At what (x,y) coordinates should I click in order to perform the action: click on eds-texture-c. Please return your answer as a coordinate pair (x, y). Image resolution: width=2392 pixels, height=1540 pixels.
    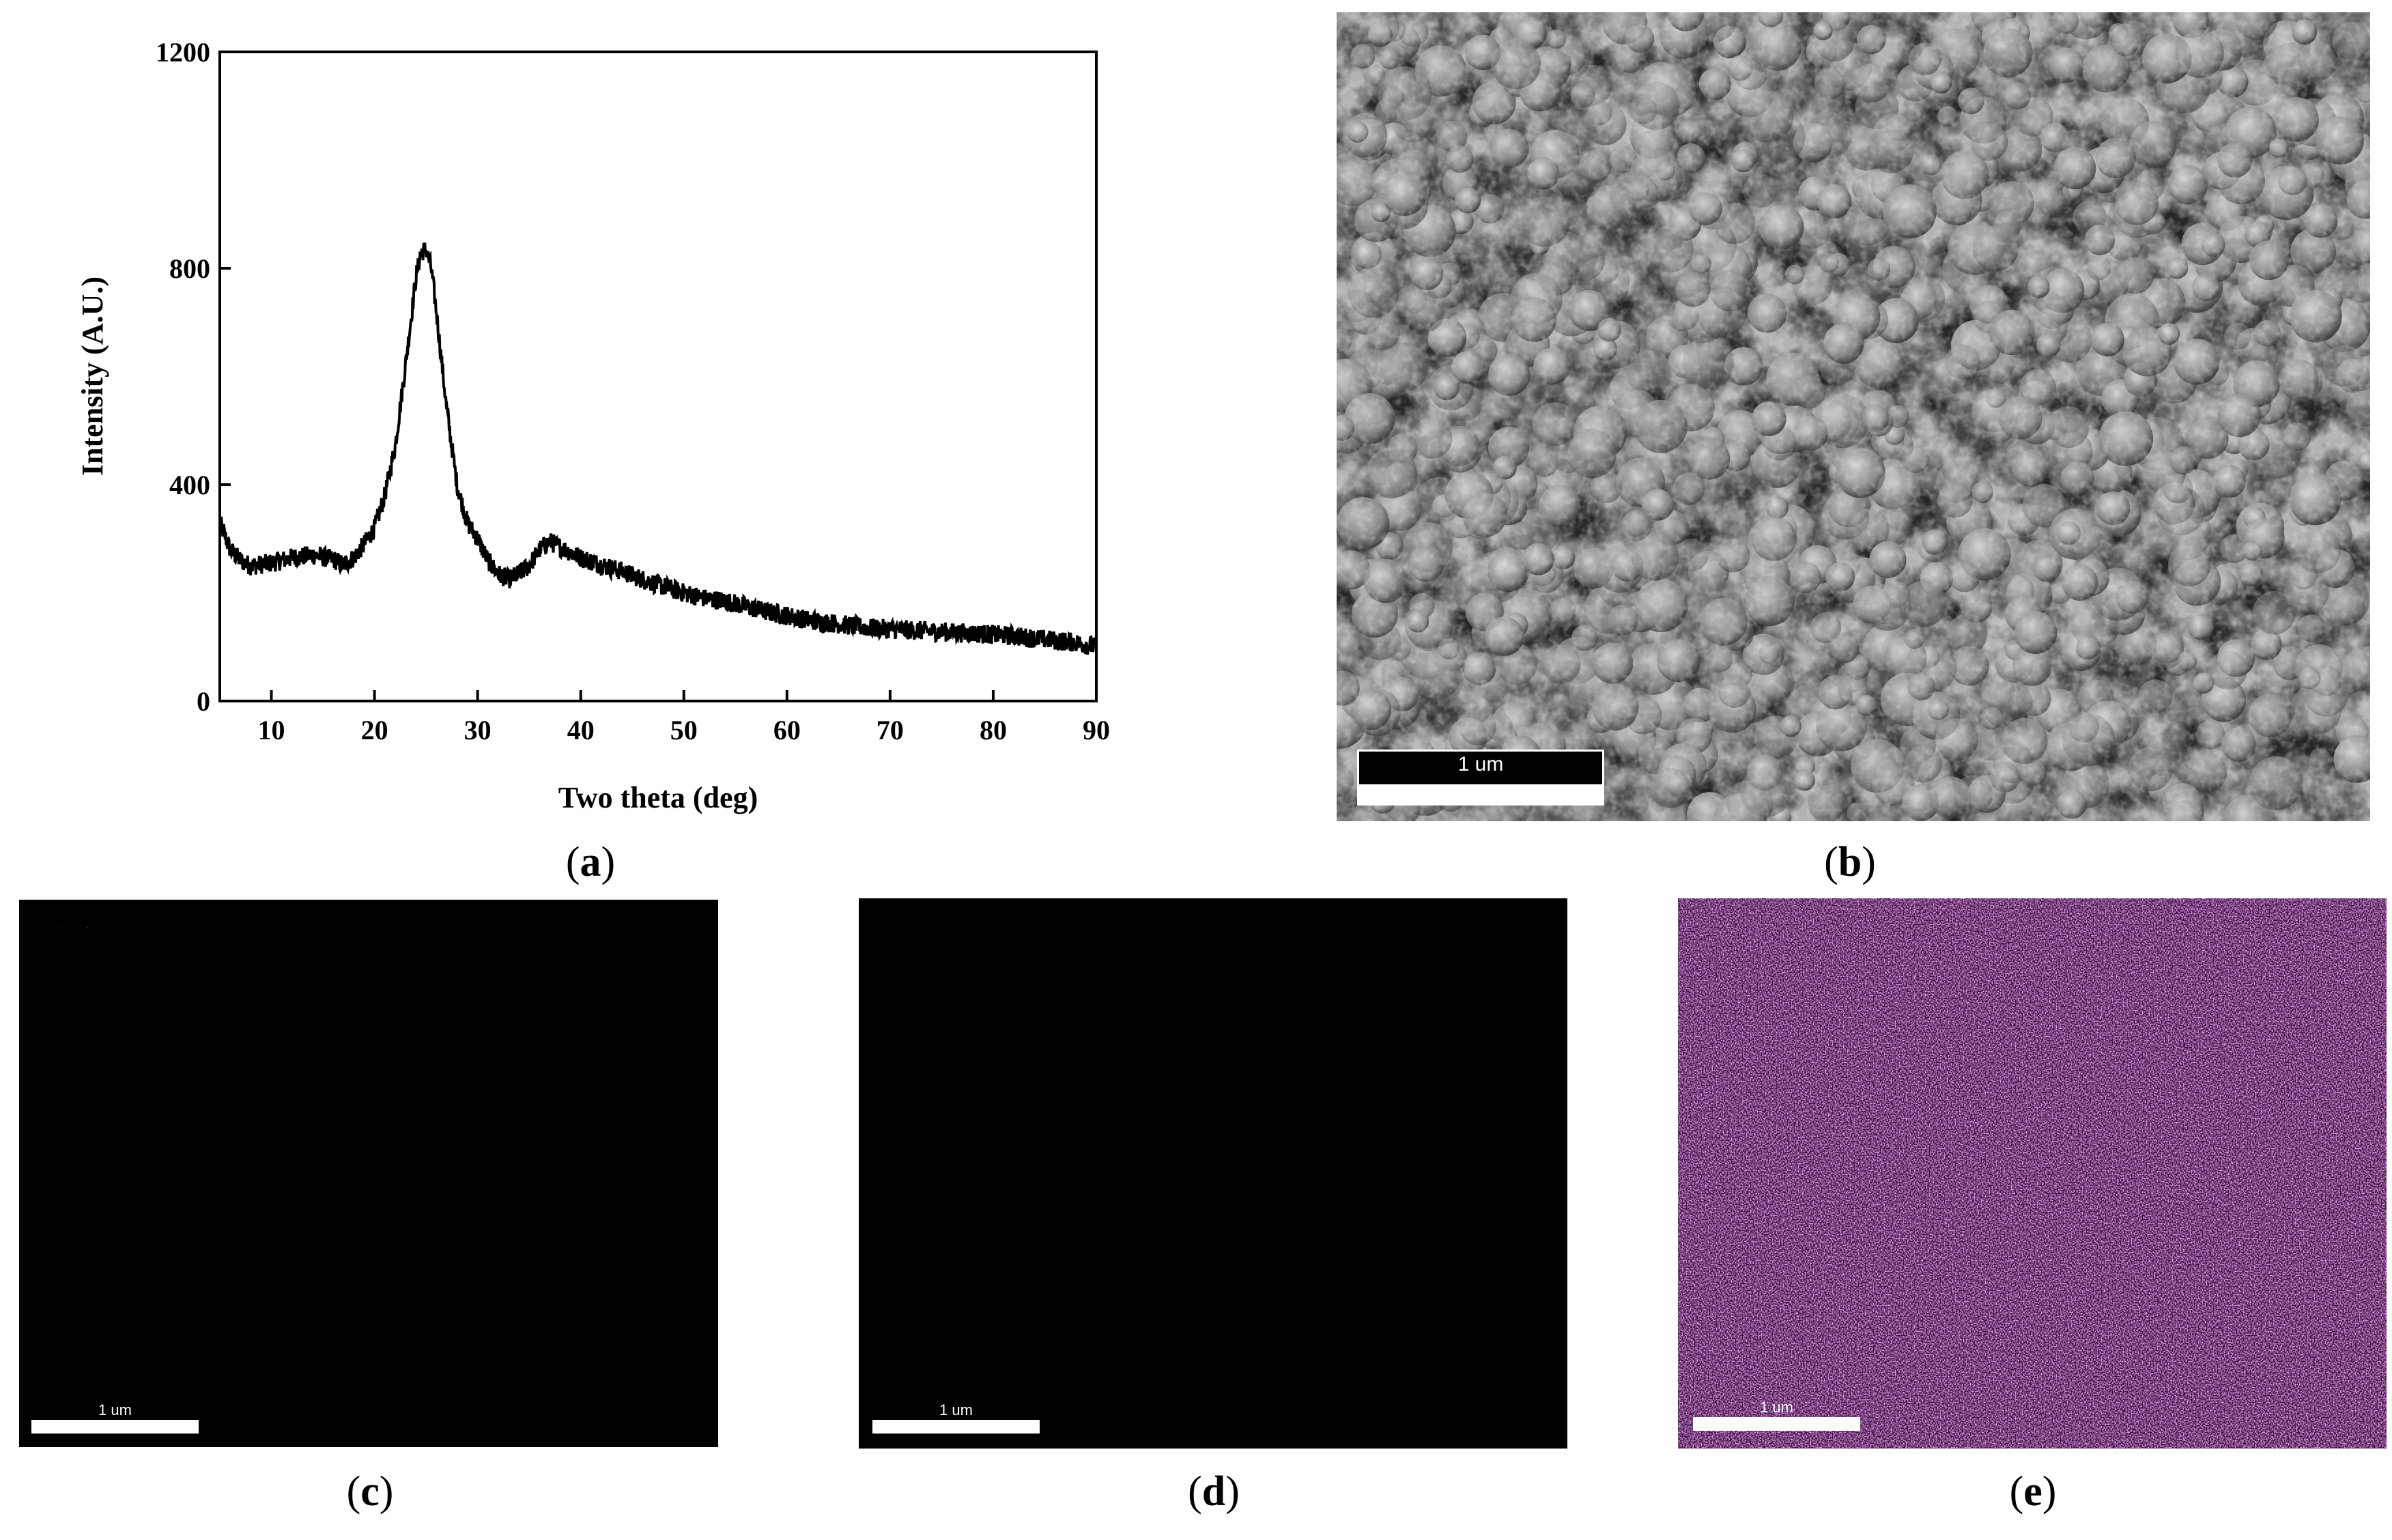
    Looking at the image, I should click on (368, 1173).